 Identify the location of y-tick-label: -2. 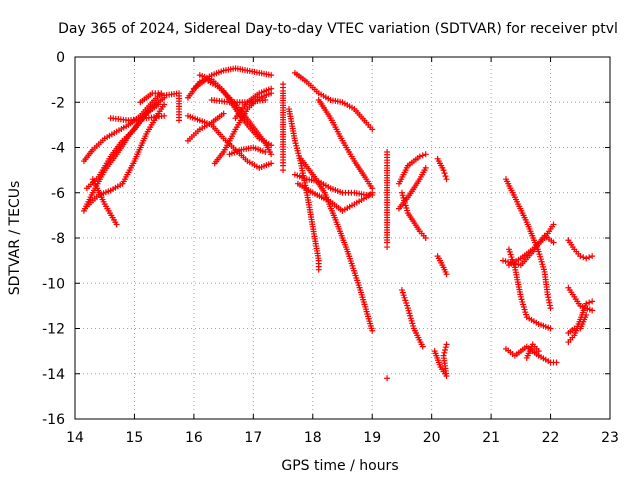
(58, 103).